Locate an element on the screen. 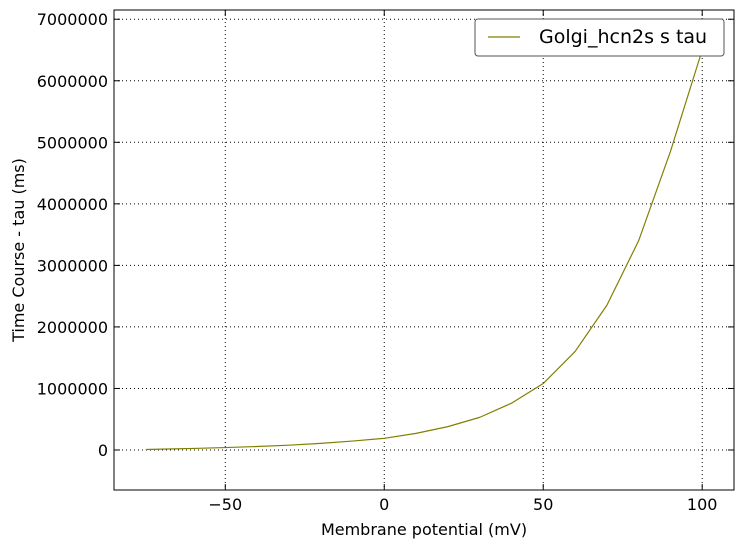  x-axis-title: Membrane potential (mV) is located at coordinates (424, 529).